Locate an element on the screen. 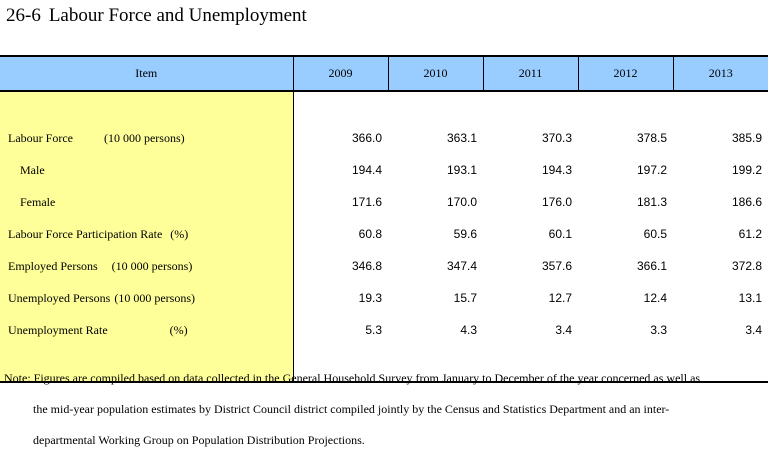 The height and width of the screenshot is (456, 769). table-row: Male 194.4 193.1 194.3 197.2 199.2 is located at coordinates (384, 170).